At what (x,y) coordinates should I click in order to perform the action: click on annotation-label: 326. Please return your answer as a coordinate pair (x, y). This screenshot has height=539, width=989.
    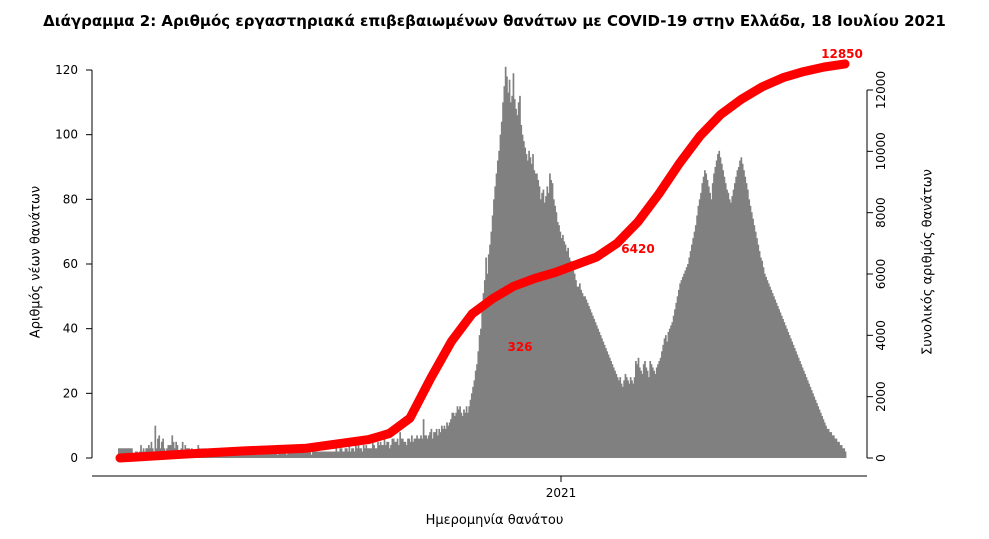
    Looking at the image, I should click on (519, 347).